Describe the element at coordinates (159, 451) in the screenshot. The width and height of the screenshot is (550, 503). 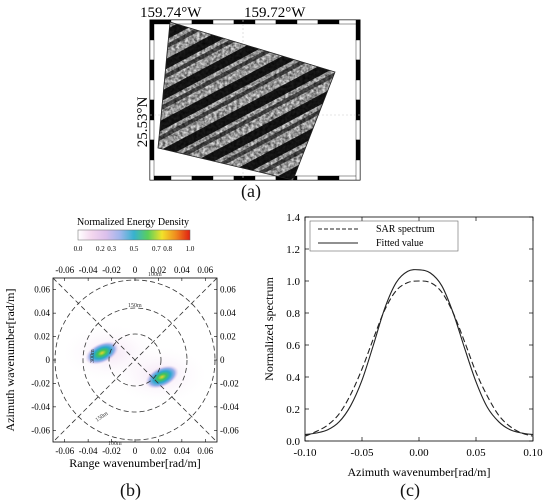
I see `spectrum-xtick-bottom: 0.02` at that location.